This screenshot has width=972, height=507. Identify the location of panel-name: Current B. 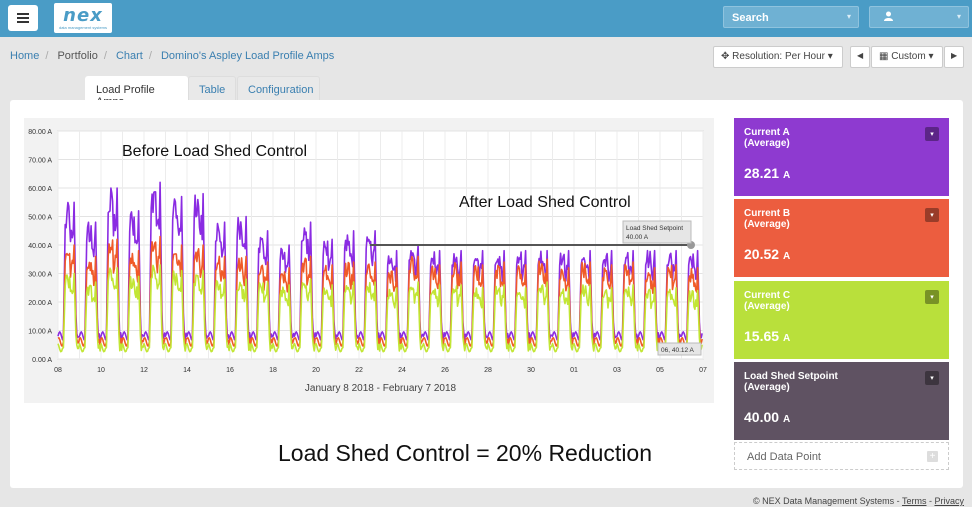
(767, 213).